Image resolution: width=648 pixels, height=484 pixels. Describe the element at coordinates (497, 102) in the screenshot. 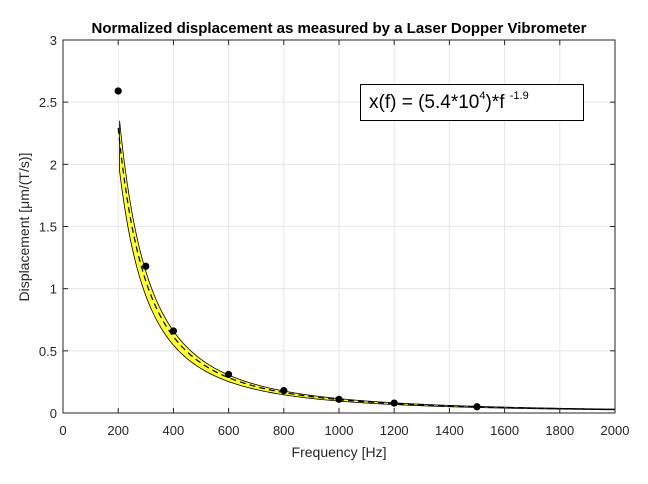

I see `equation-middle: )*f` at that location.